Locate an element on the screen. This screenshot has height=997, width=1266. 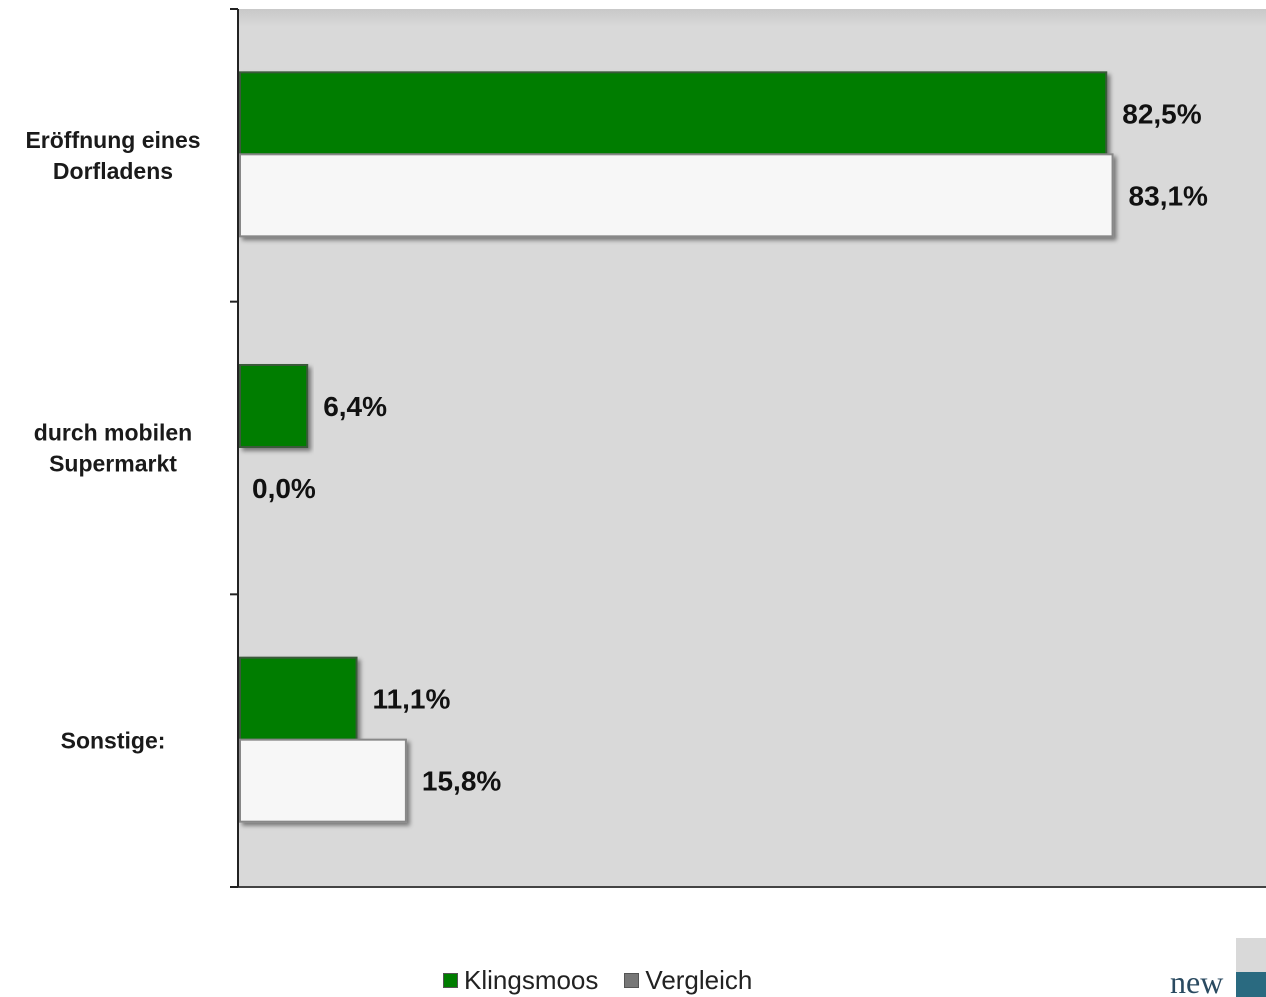
bar-vergleich-sonstige is located at coordinates (323, 780).